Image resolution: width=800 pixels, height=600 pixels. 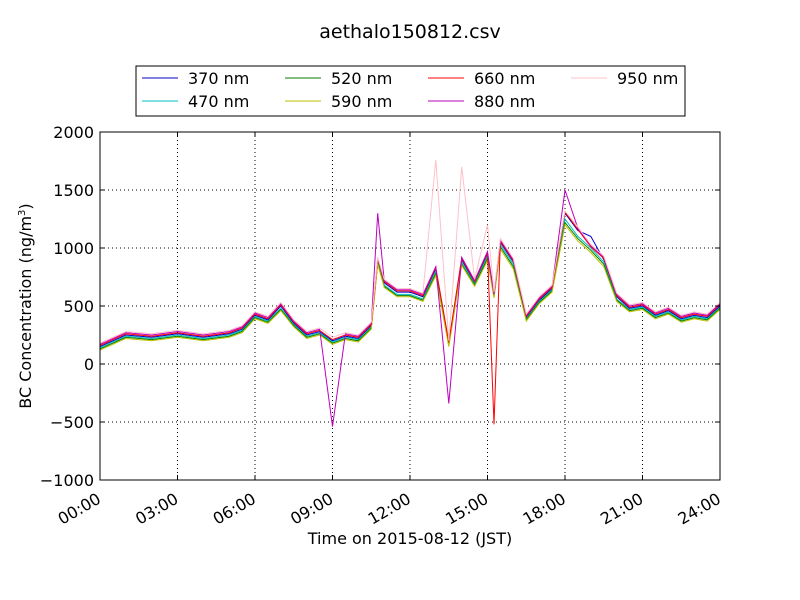 I want to click on x-axis-label: Time on 2015-08-12 (JST), so click(x=409, y=538).